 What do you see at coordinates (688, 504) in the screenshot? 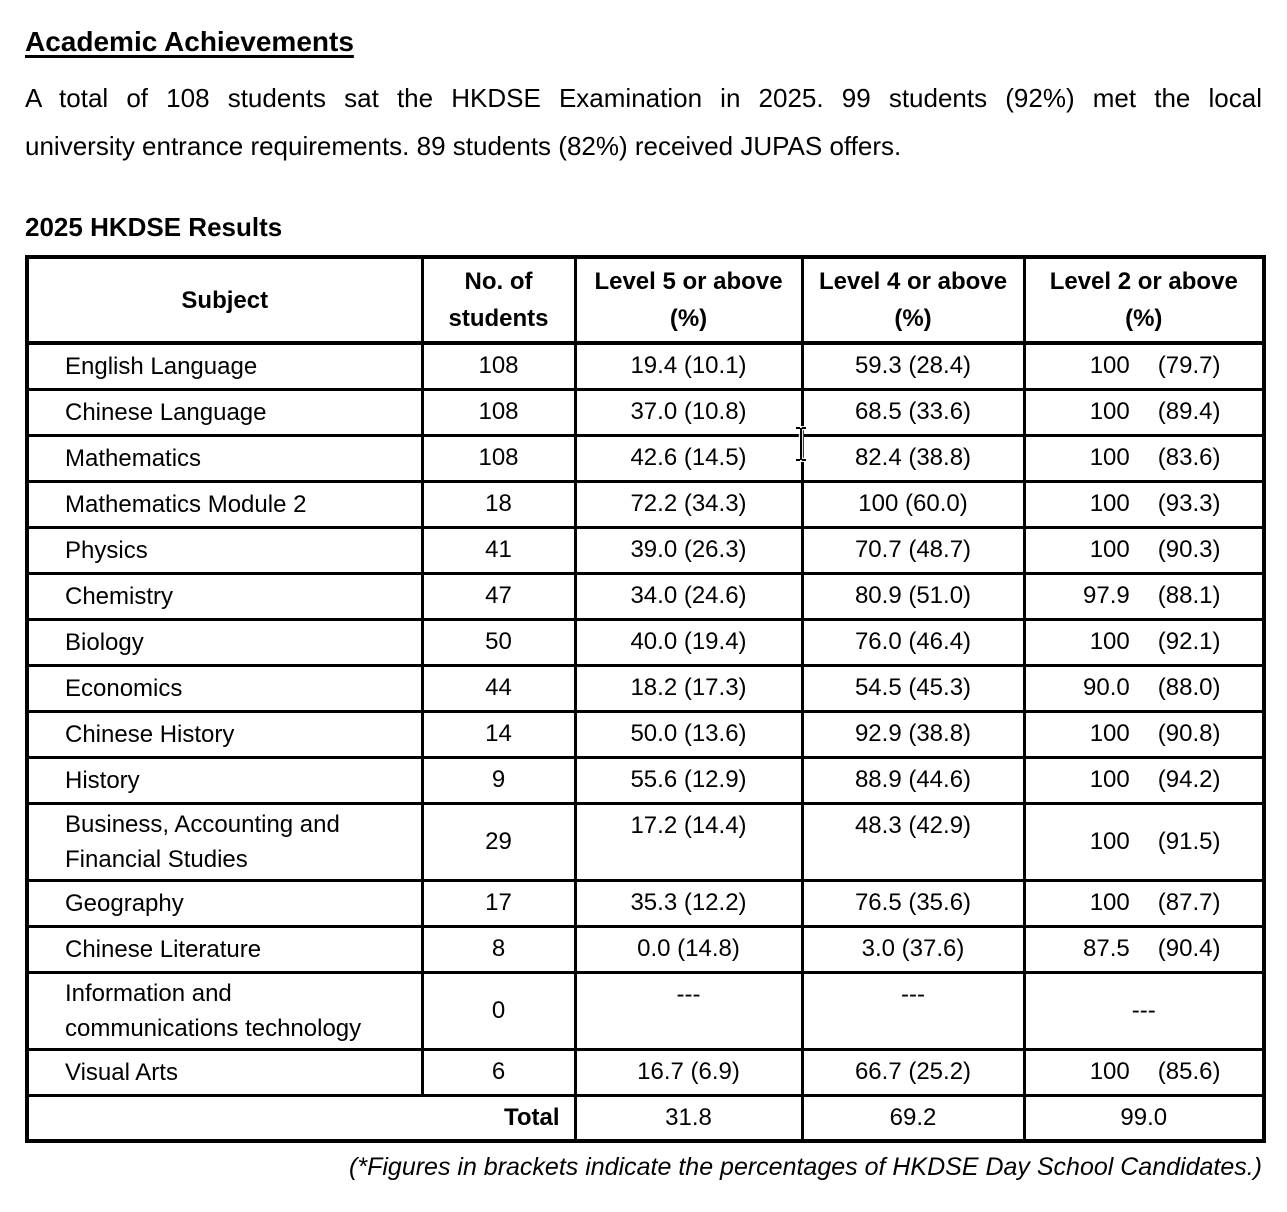
I see `level5-cell: 72.2 (34.3)` at bounding box center [688, 504].